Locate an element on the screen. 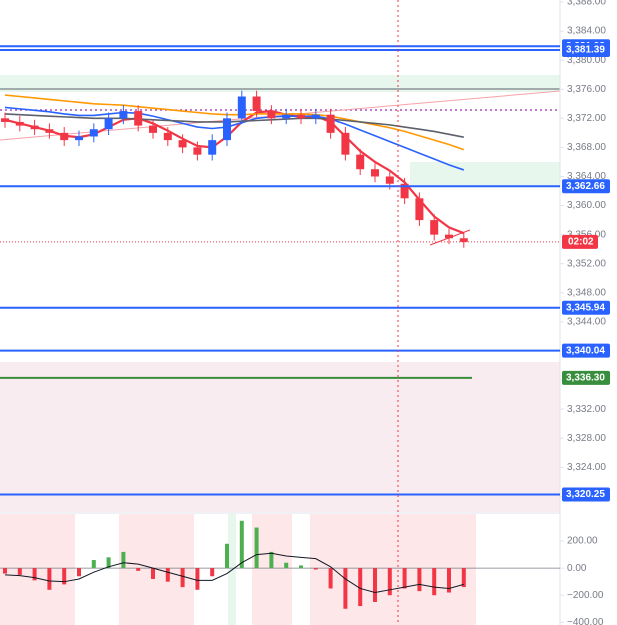  y-tick-label: 3,356.00 is located at coordinates (586, 234).